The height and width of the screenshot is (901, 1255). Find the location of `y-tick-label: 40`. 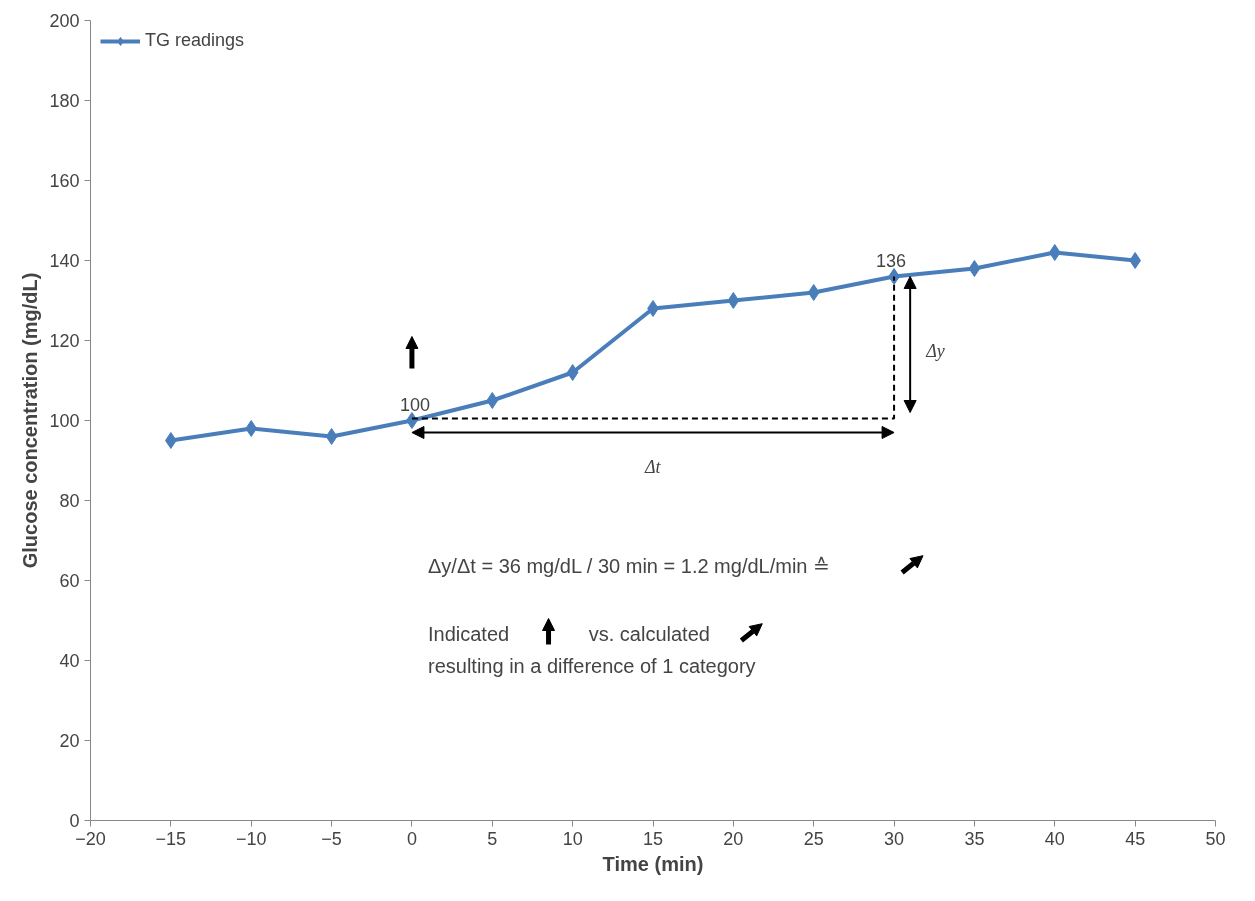

y-tick-label: 40 is located at coordinates (69, 661).